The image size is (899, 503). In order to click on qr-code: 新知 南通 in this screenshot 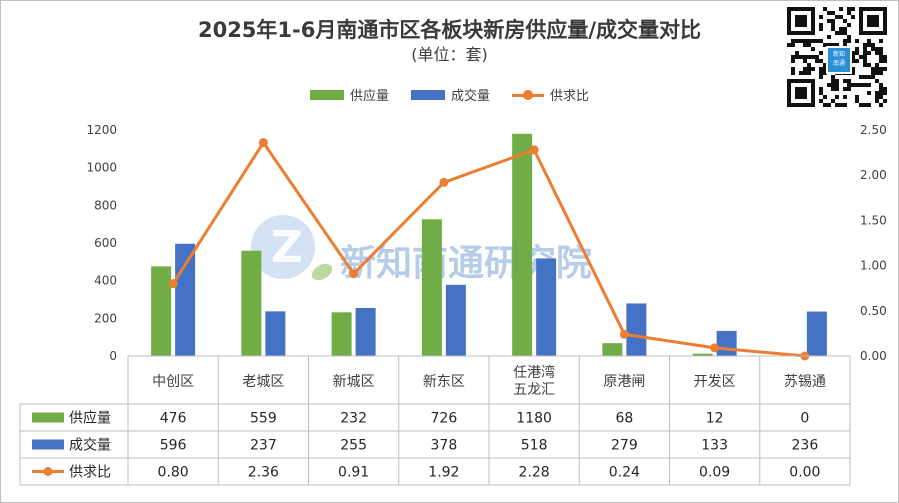, I will do `click(837, 57)`.